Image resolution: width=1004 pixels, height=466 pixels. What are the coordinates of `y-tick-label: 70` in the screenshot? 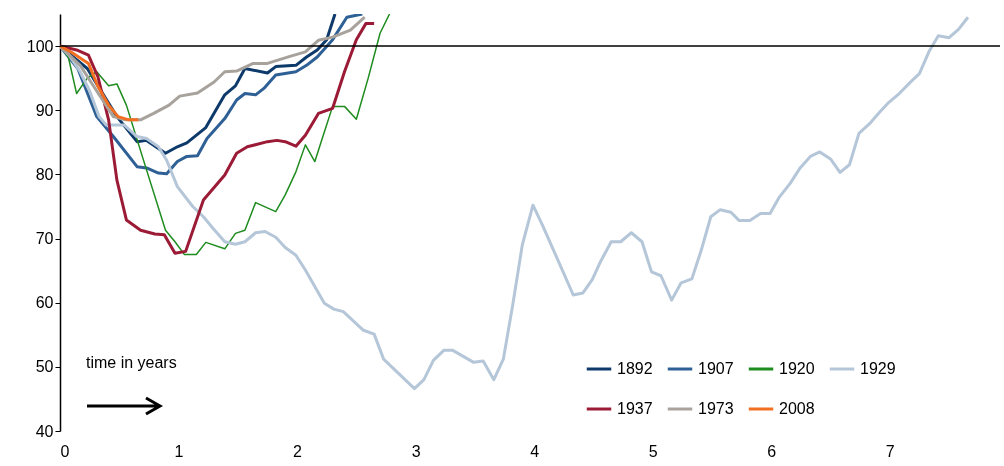 It's located at (44, 239).